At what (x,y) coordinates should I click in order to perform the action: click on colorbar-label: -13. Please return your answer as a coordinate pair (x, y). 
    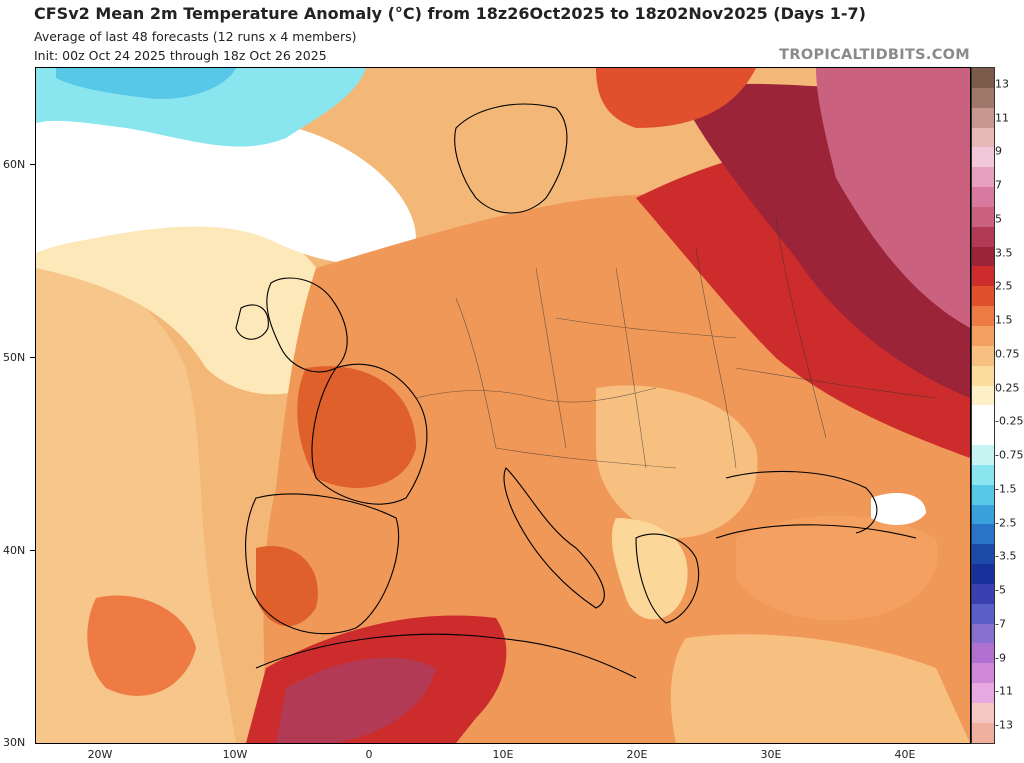
    Looking at the image, I should click on (1004, 725).